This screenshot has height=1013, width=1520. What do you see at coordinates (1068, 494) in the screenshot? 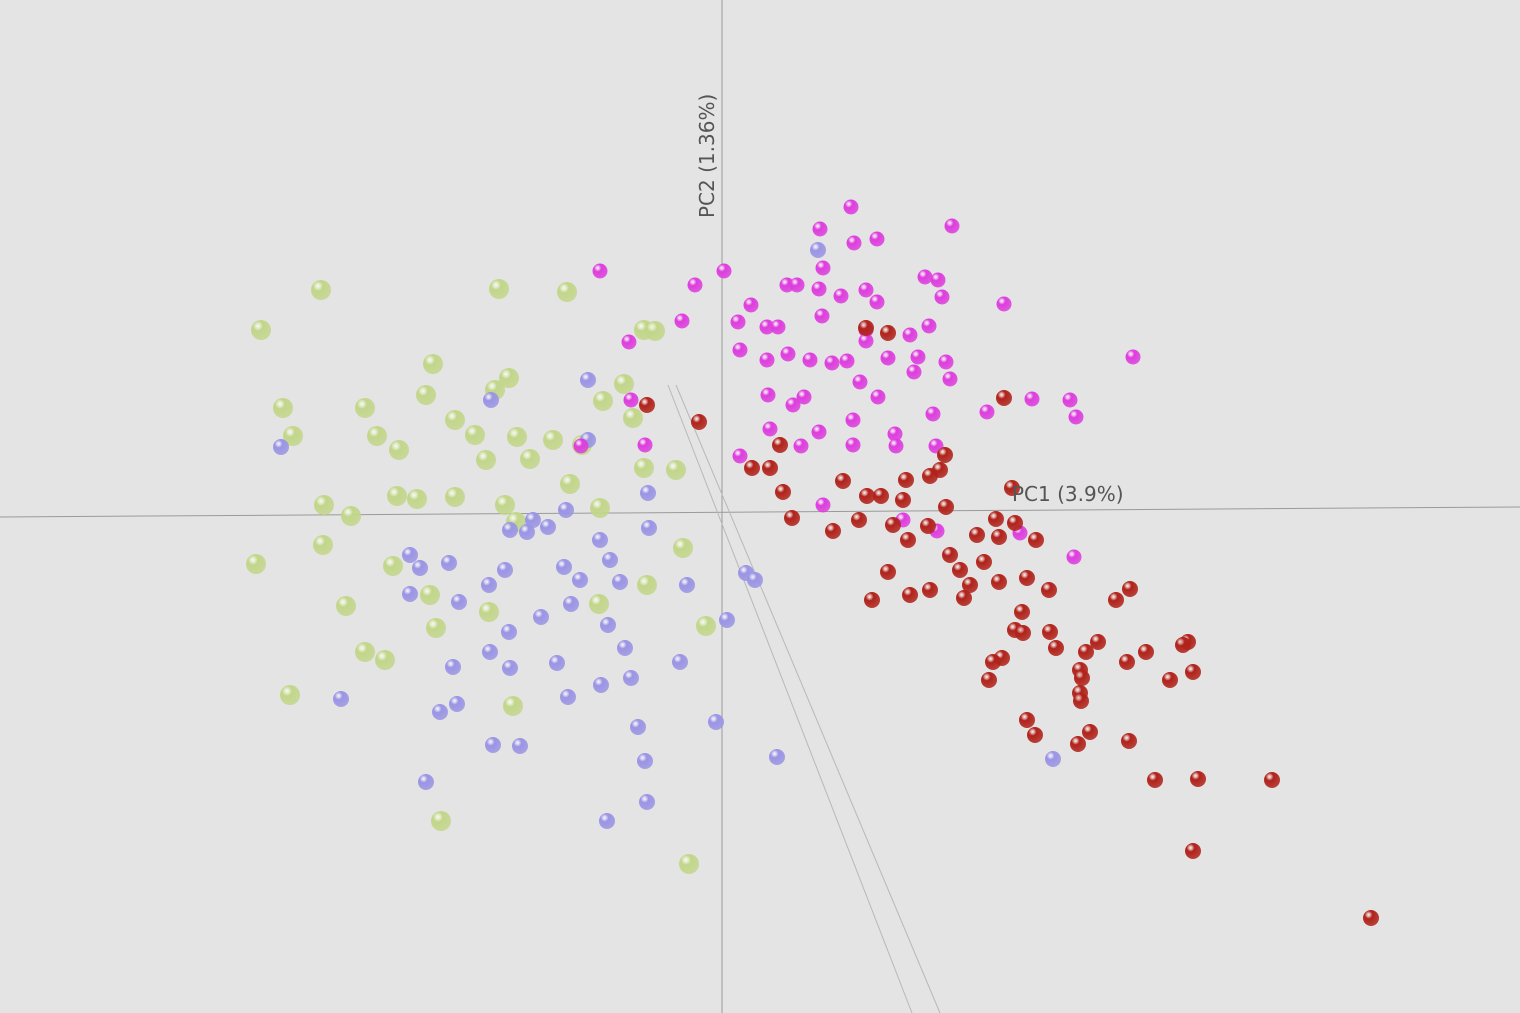
I see `x-axis-label: PC1 (3.9%)` at bounding box center [1068, 494].